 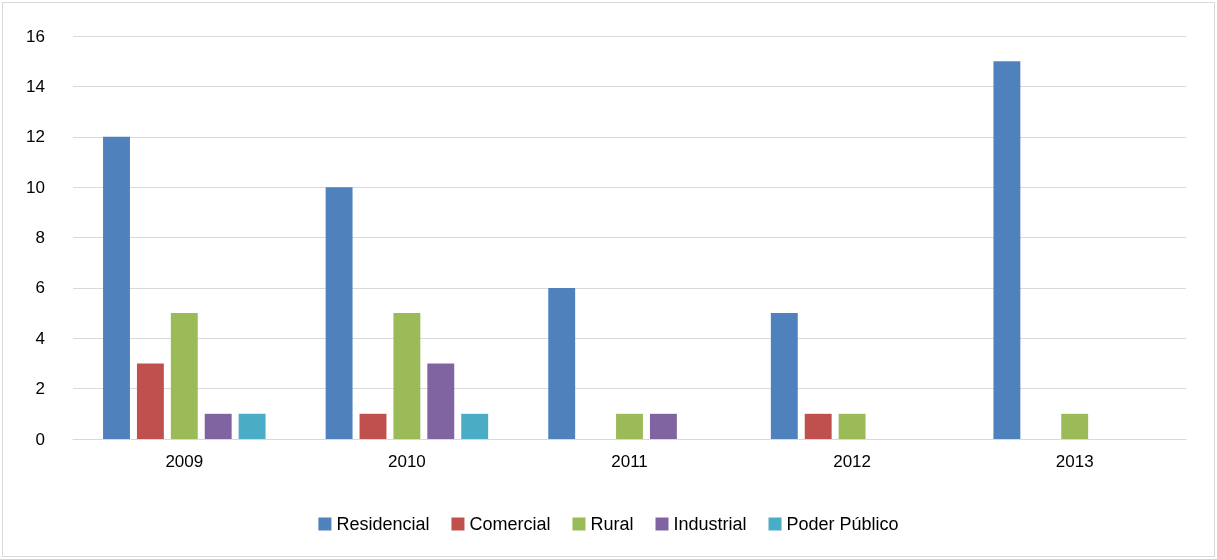 What do you see at coordinates (35, 187) in the screenshot?
I see `y-tick-label: 10` at bounding box center [35, 187].